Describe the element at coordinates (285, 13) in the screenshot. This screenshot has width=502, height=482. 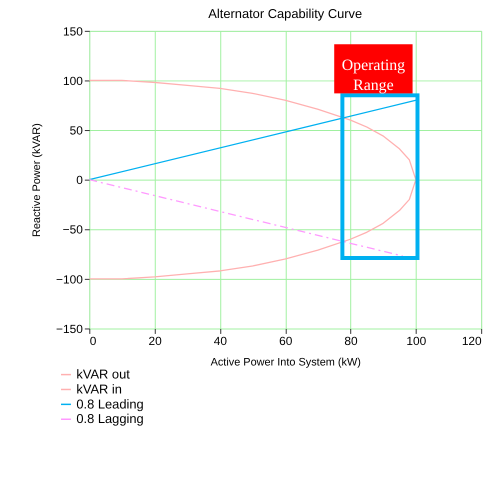
I see `chart-title: Alternator Capability Curve` at that location.